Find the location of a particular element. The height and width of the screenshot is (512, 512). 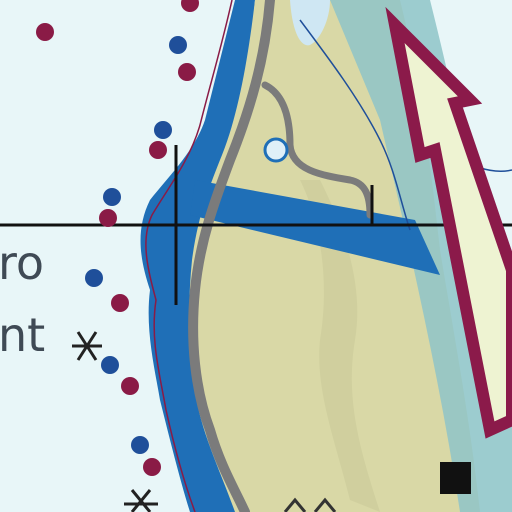

place-label-lower: nt is located at coordinates (23, 335).